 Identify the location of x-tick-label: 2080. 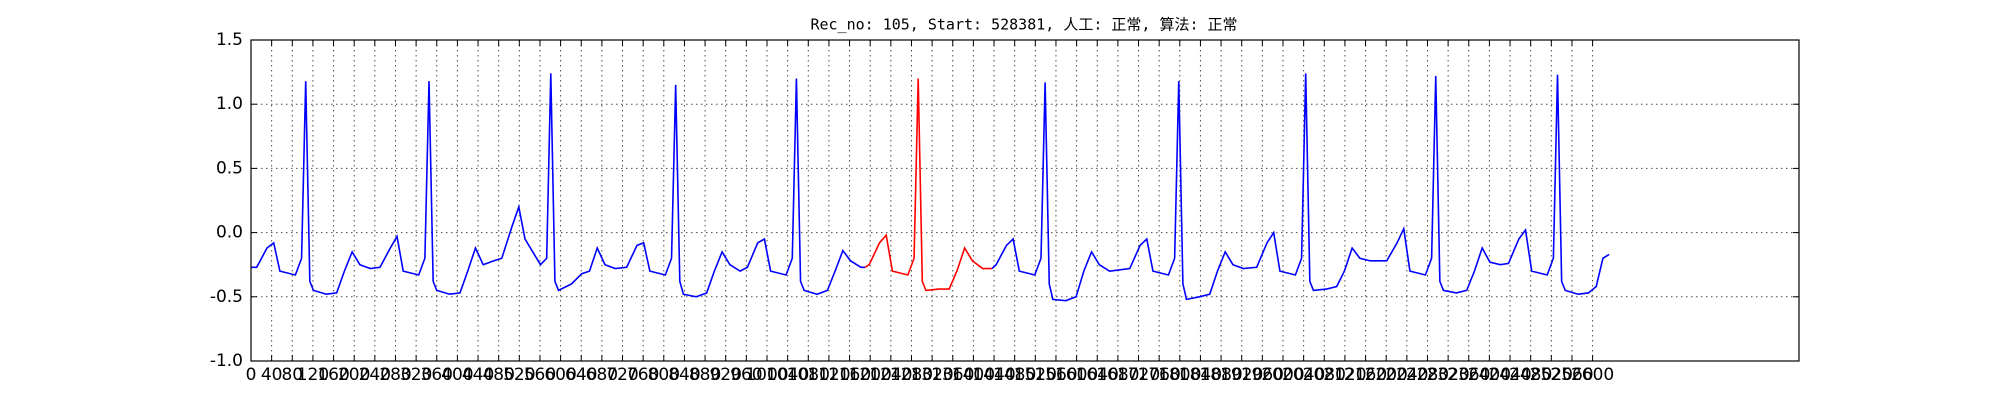
(1324, 375).